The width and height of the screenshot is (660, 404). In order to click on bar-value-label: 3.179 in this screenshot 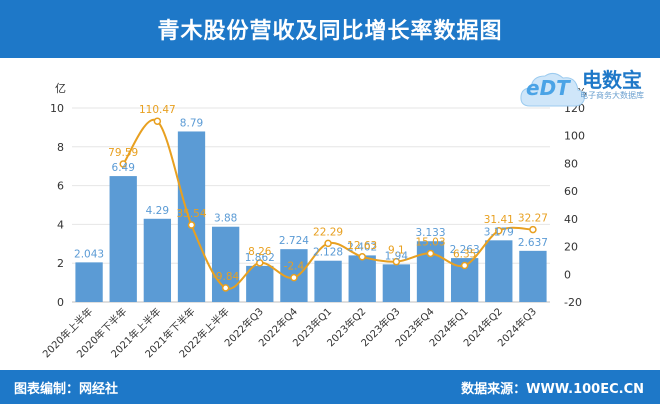, I will do `click(499, 232)`.